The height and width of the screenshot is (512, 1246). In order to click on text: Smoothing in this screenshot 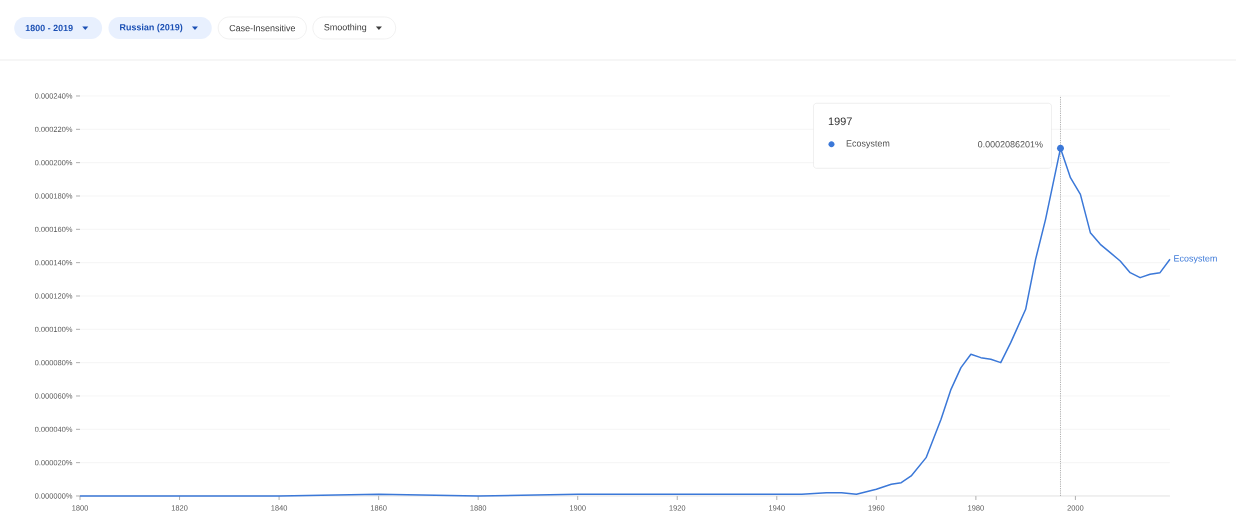, I will do `click(345, 28)`.